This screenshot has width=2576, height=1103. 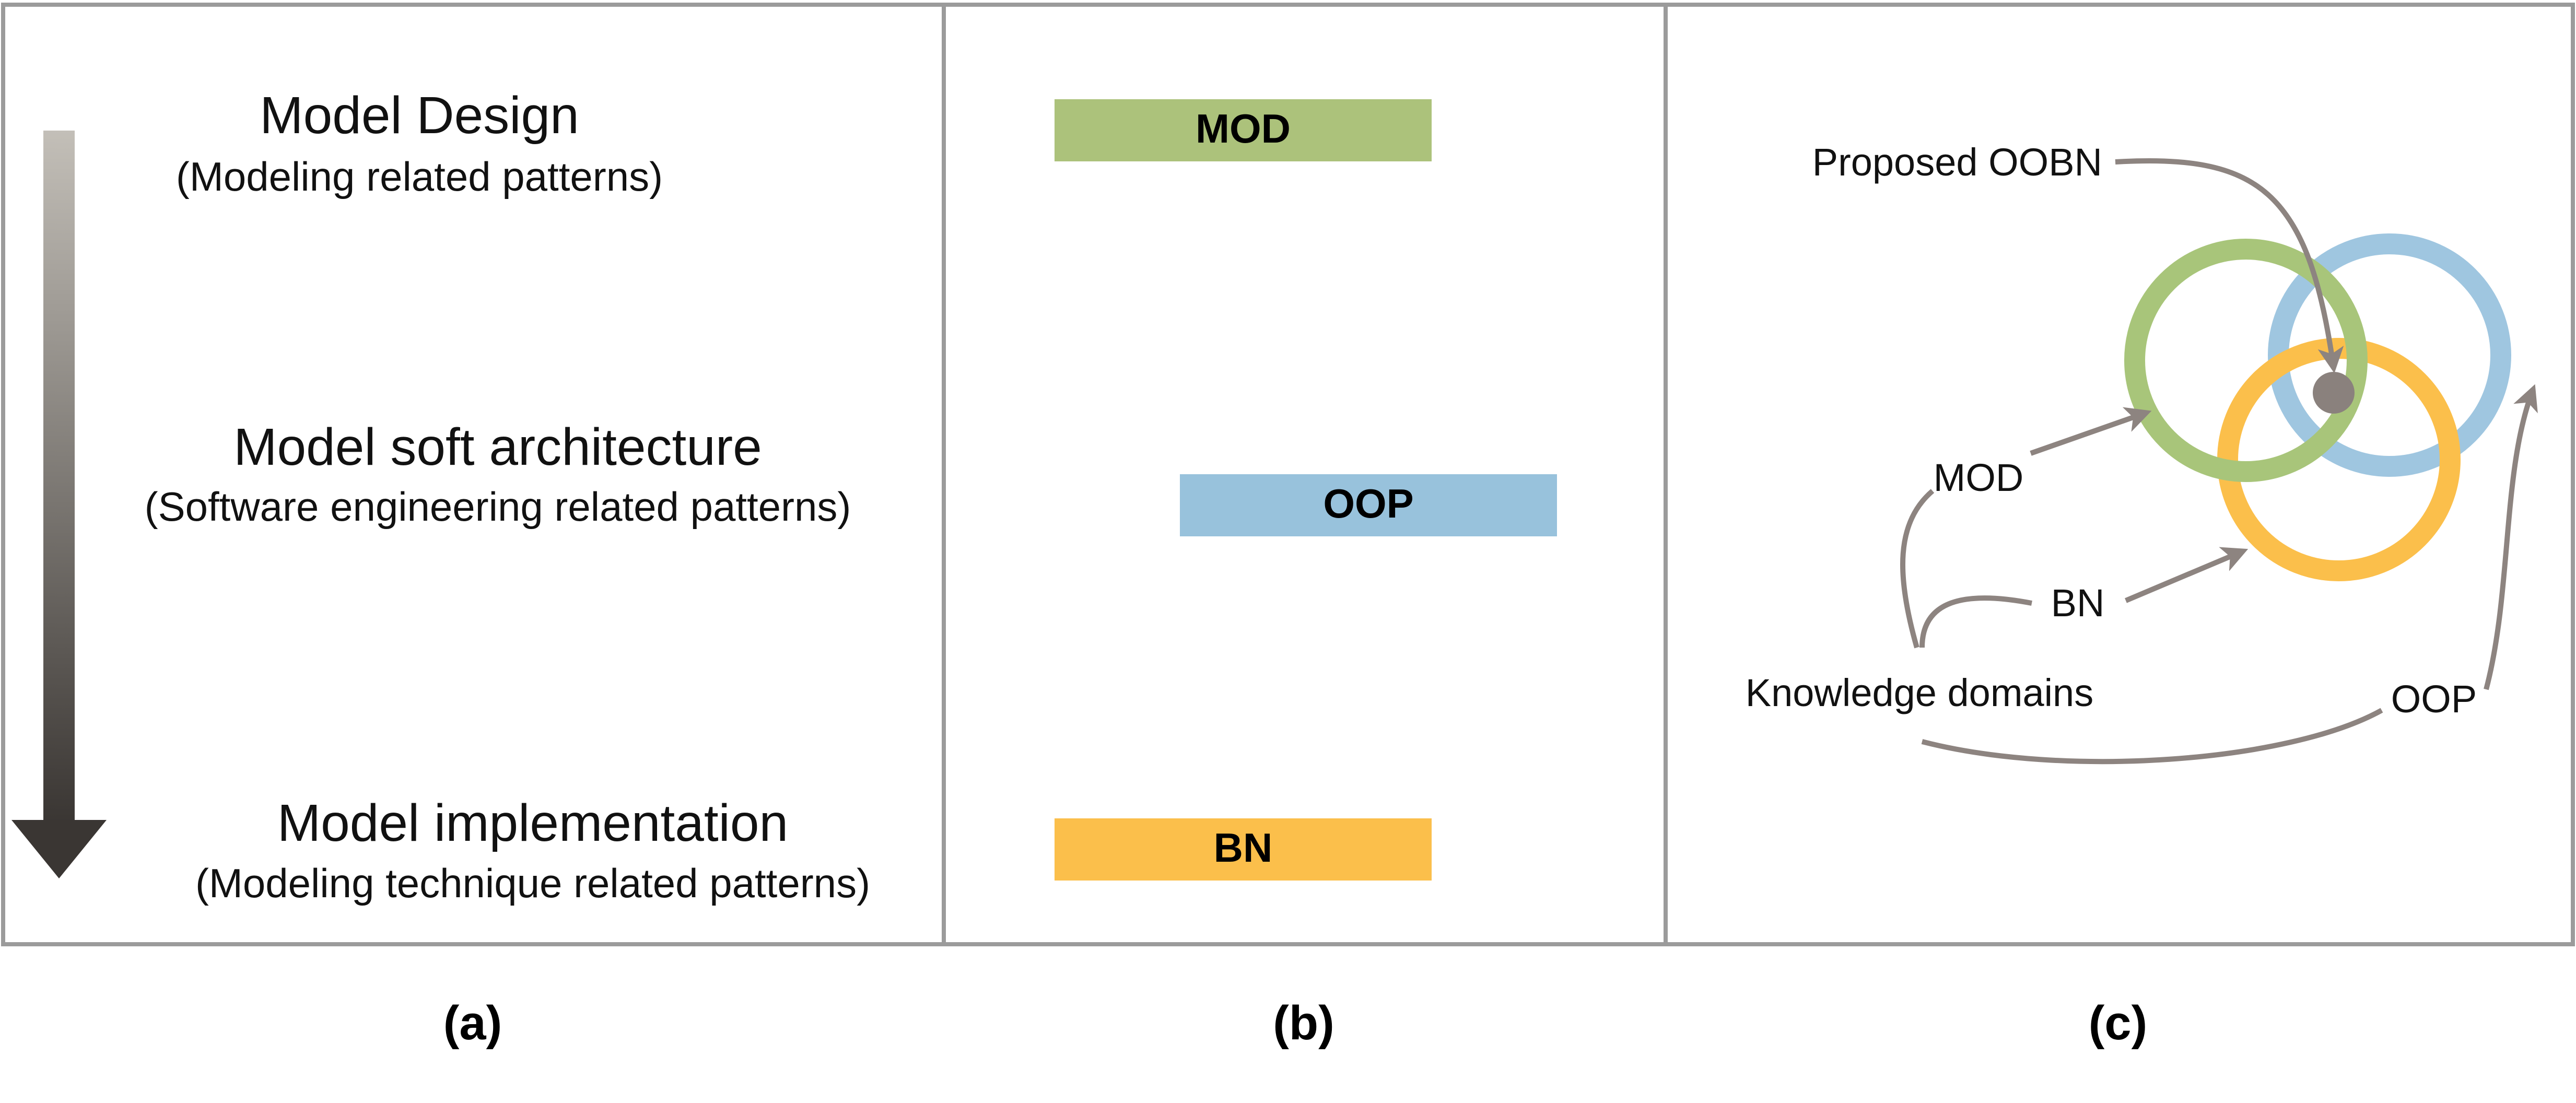 What do you see at coordinates (497, 447) in the screenshot?
I see `level-title-architecture: Model soft architecture` at bounding box center [497, 447].